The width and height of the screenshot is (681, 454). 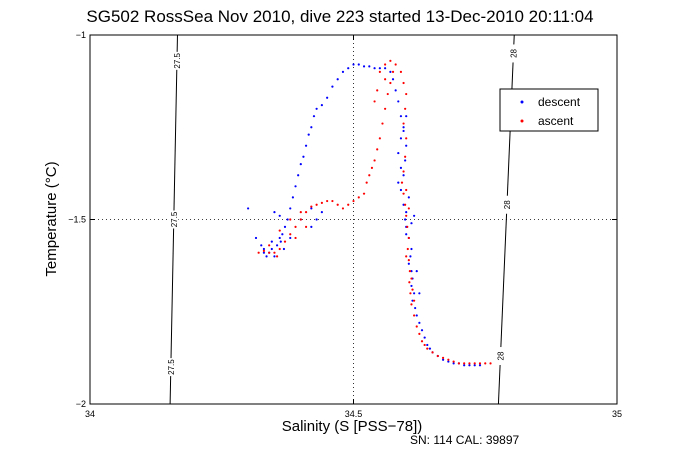 What do you see at coordinates (522, 102) in the screenshot?
I see `legend-marker-descent` at bounding box center [522, 102].